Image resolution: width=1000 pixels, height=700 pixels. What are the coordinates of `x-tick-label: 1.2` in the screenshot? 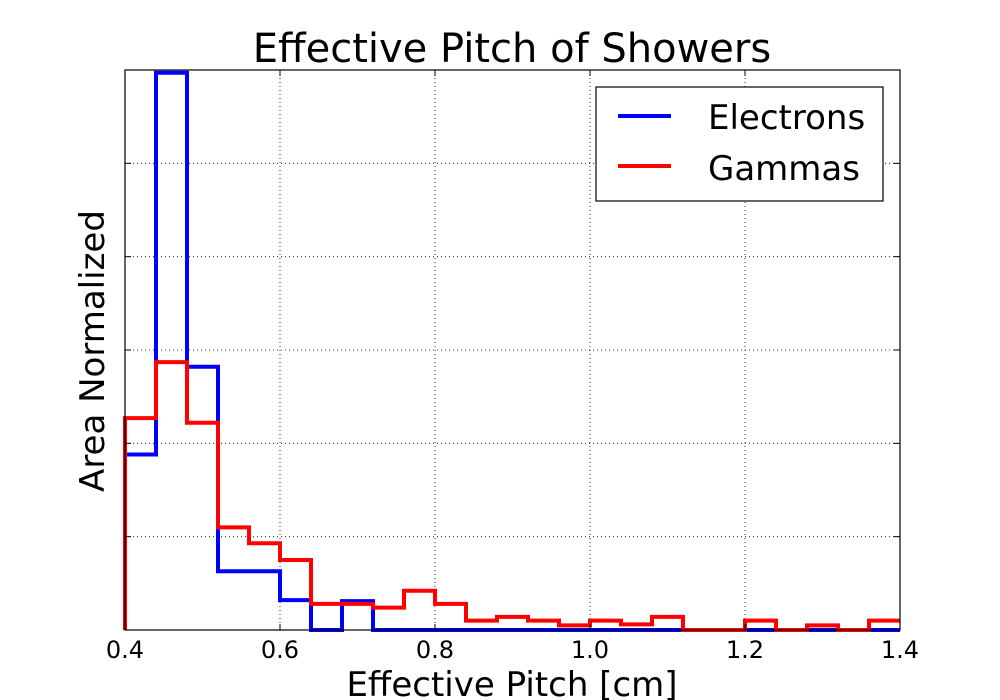 It's located at (745, 650).